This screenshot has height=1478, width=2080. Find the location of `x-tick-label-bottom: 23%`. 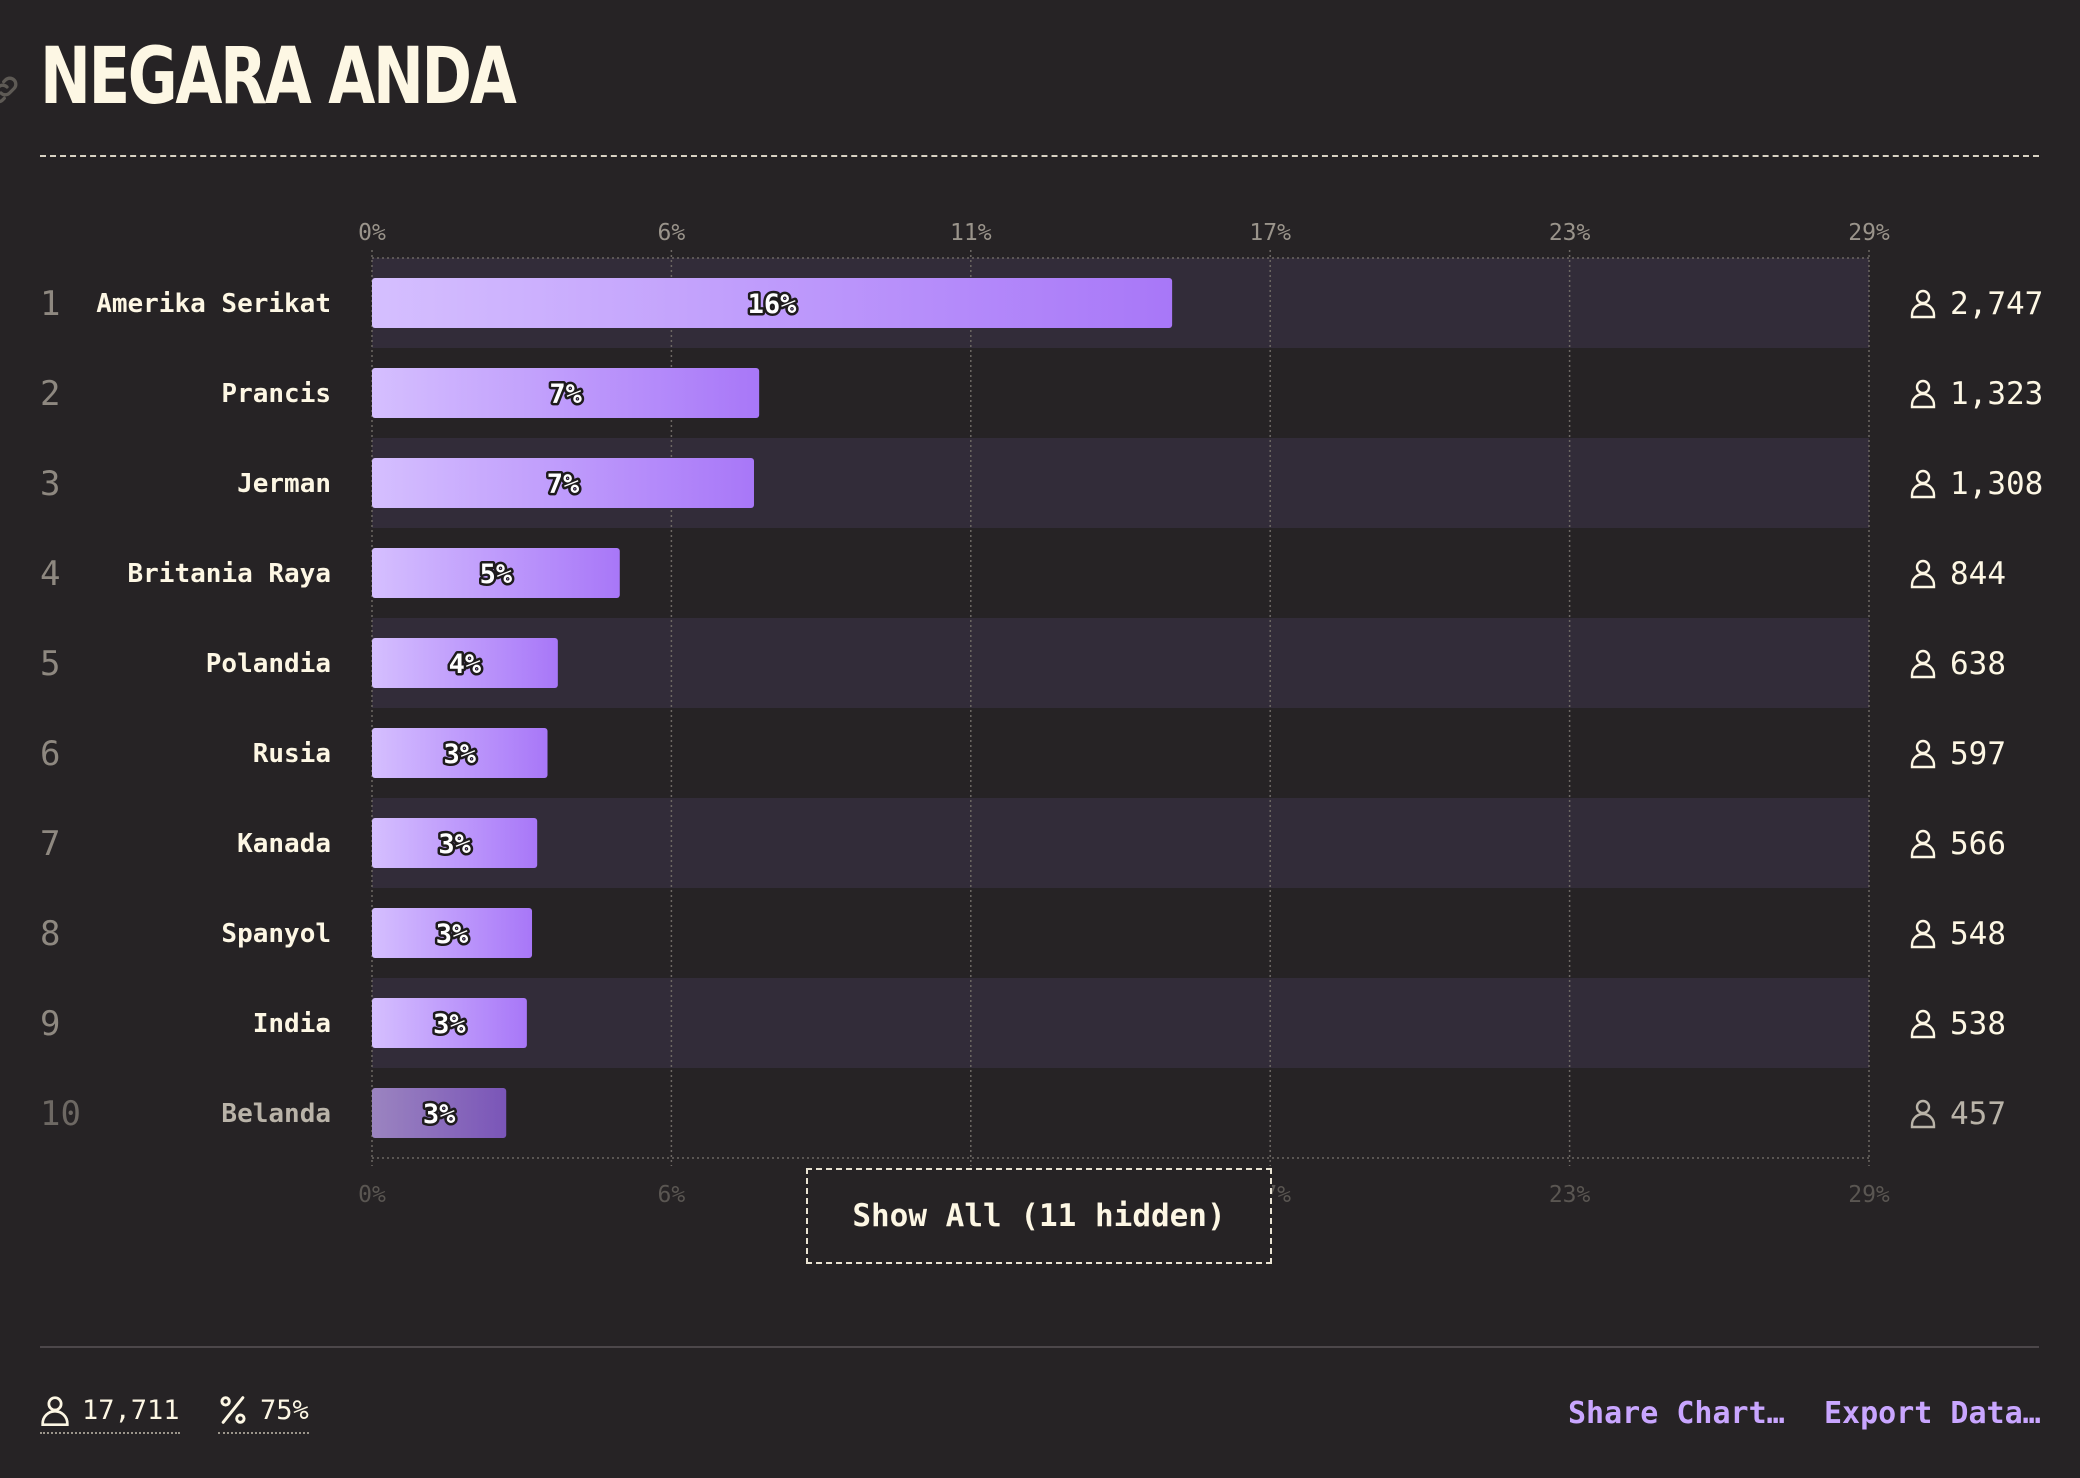

x-tick-label-bottom: 23% is located at coordinates (1570, 1195).